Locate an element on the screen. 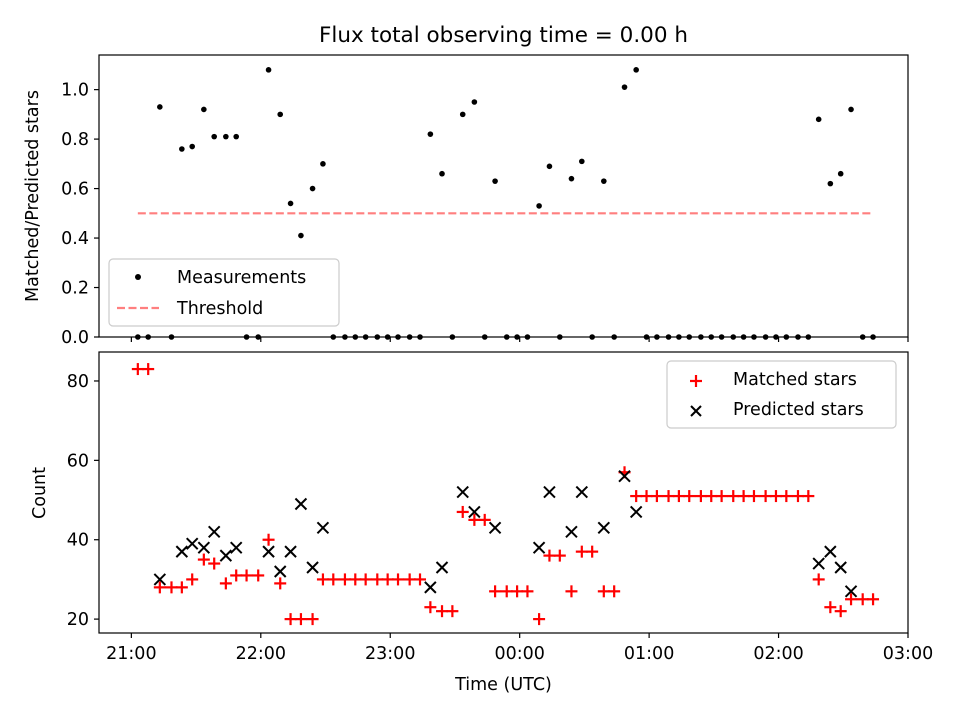  x-tick-label: 21:00 is located at coordinates (131, 654).